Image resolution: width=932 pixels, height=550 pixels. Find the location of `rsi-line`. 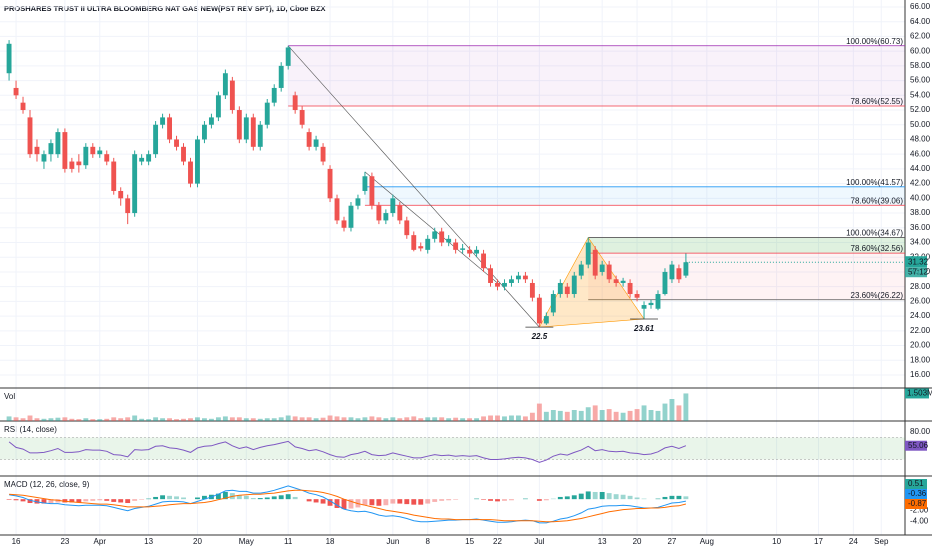

rsi-line is located at coordinates (347, 451).